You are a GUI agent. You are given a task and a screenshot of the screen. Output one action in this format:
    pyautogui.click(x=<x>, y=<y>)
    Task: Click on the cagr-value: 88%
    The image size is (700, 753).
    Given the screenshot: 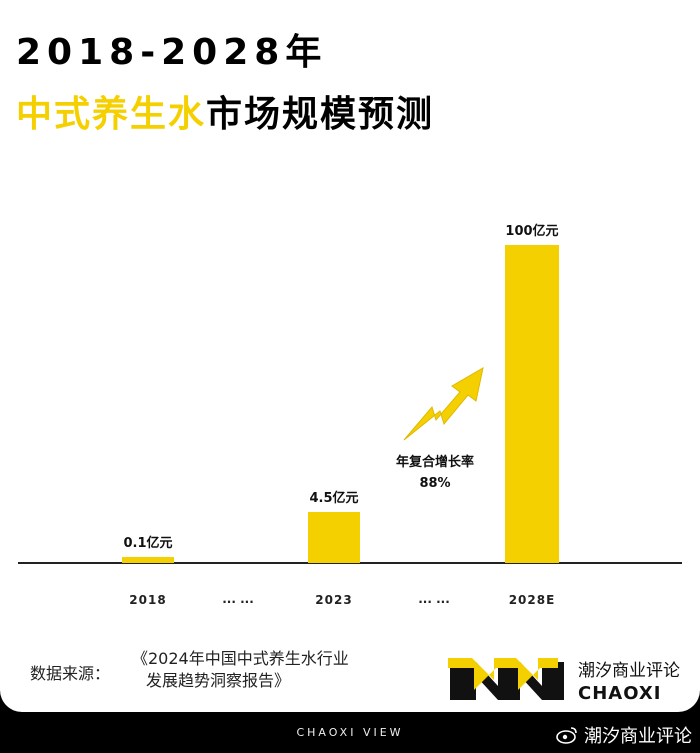 What is the action you would take?
    pyautogui.click(x=434, y=483)
    